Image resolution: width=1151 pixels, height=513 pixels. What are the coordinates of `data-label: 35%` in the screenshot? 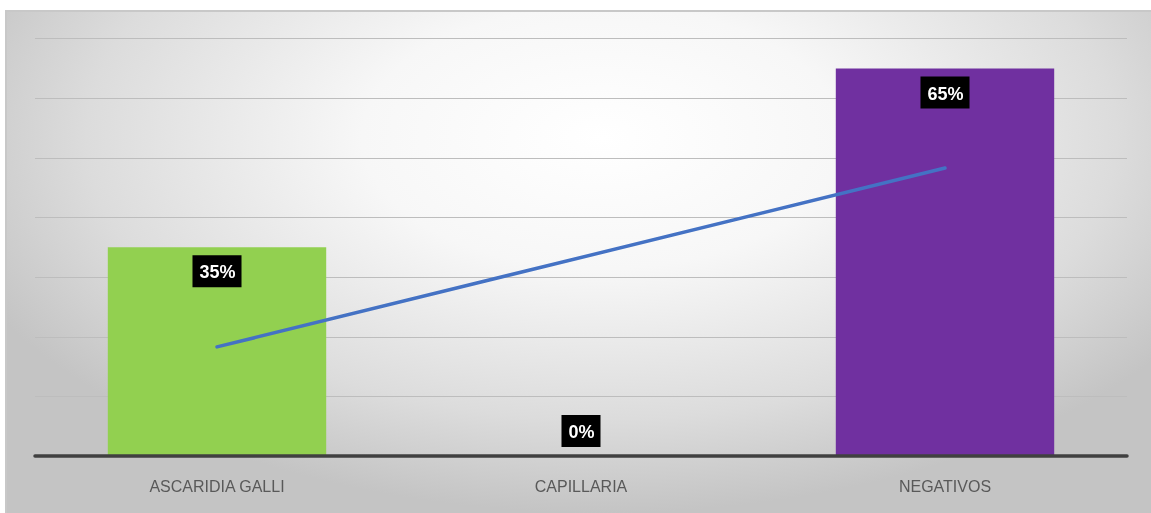 It's located at (217, 272).